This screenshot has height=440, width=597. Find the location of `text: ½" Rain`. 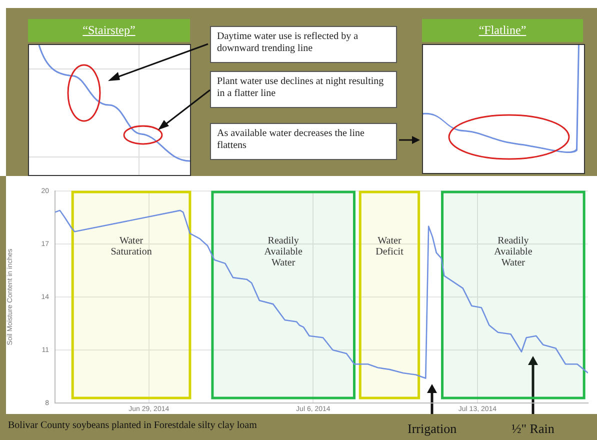

text: ½" Rain is located at coordinates (533, 429).